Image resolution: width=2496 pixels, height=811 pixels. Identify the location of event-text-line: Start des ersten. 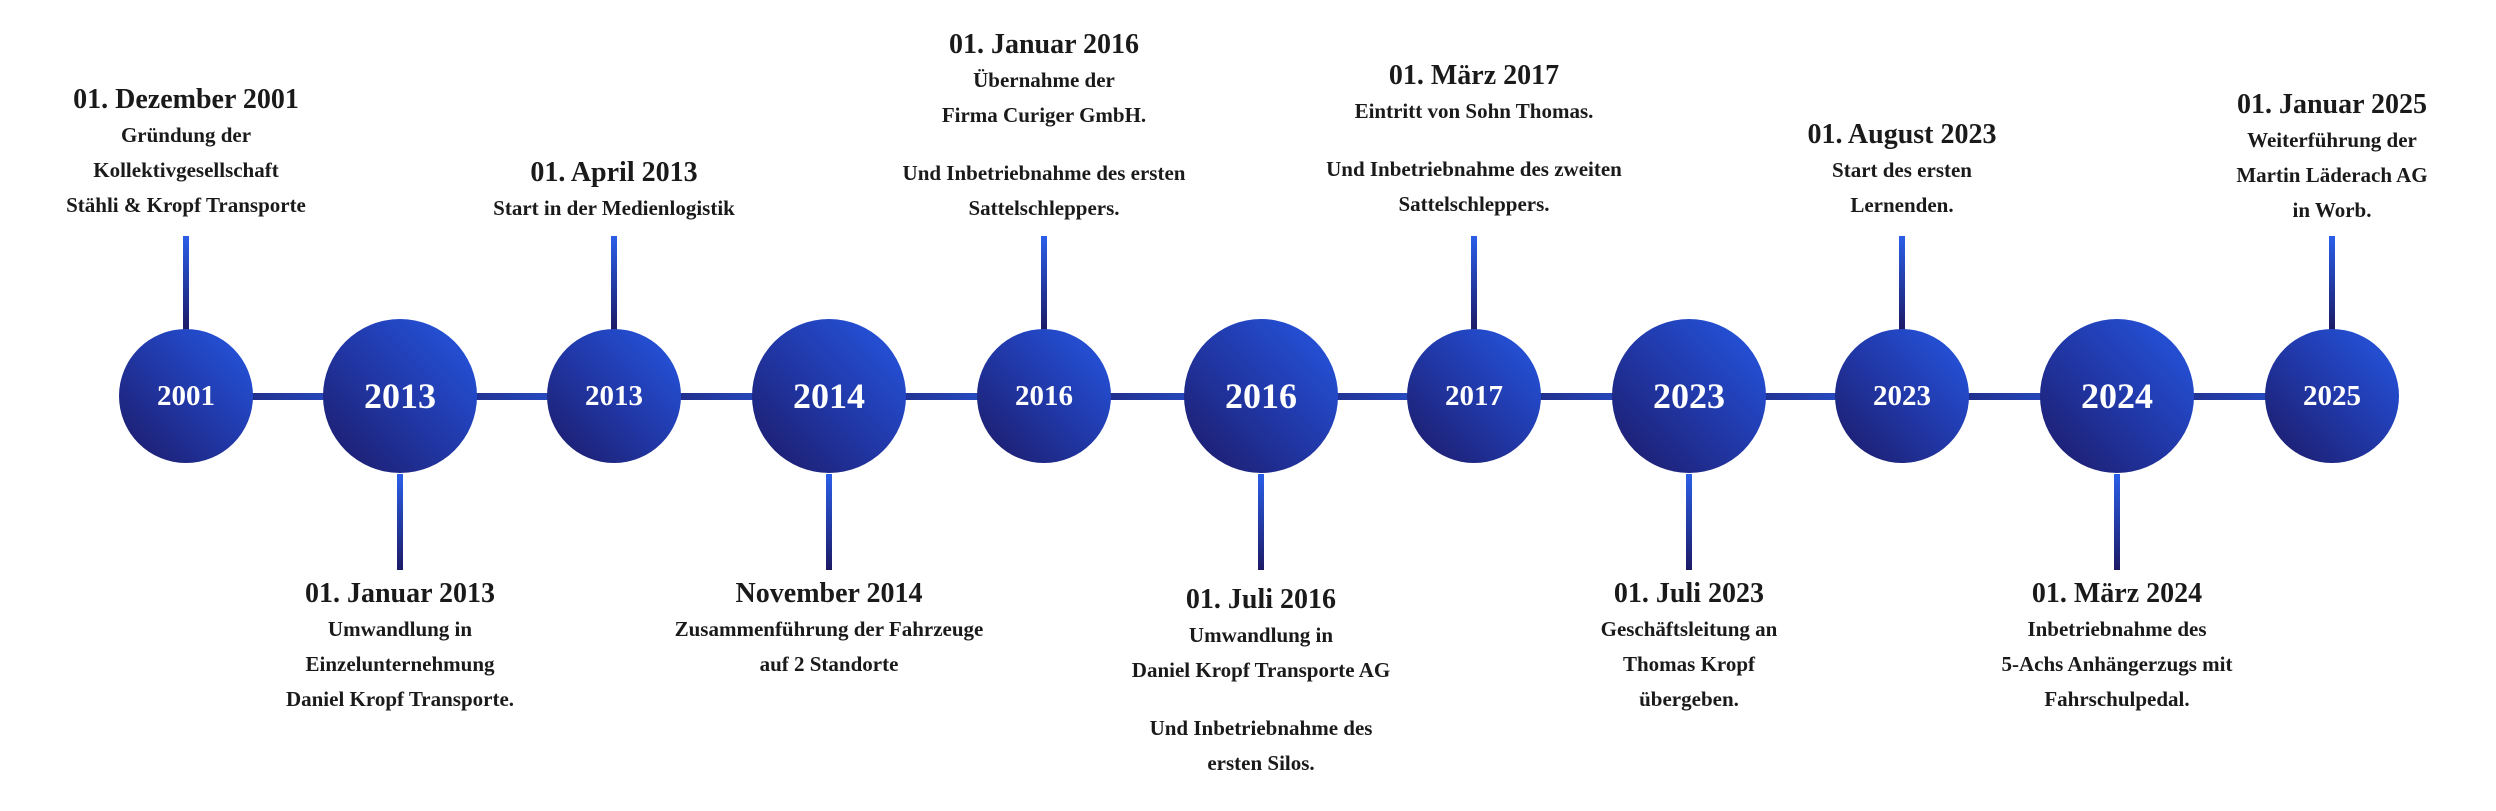
(1902, 170).